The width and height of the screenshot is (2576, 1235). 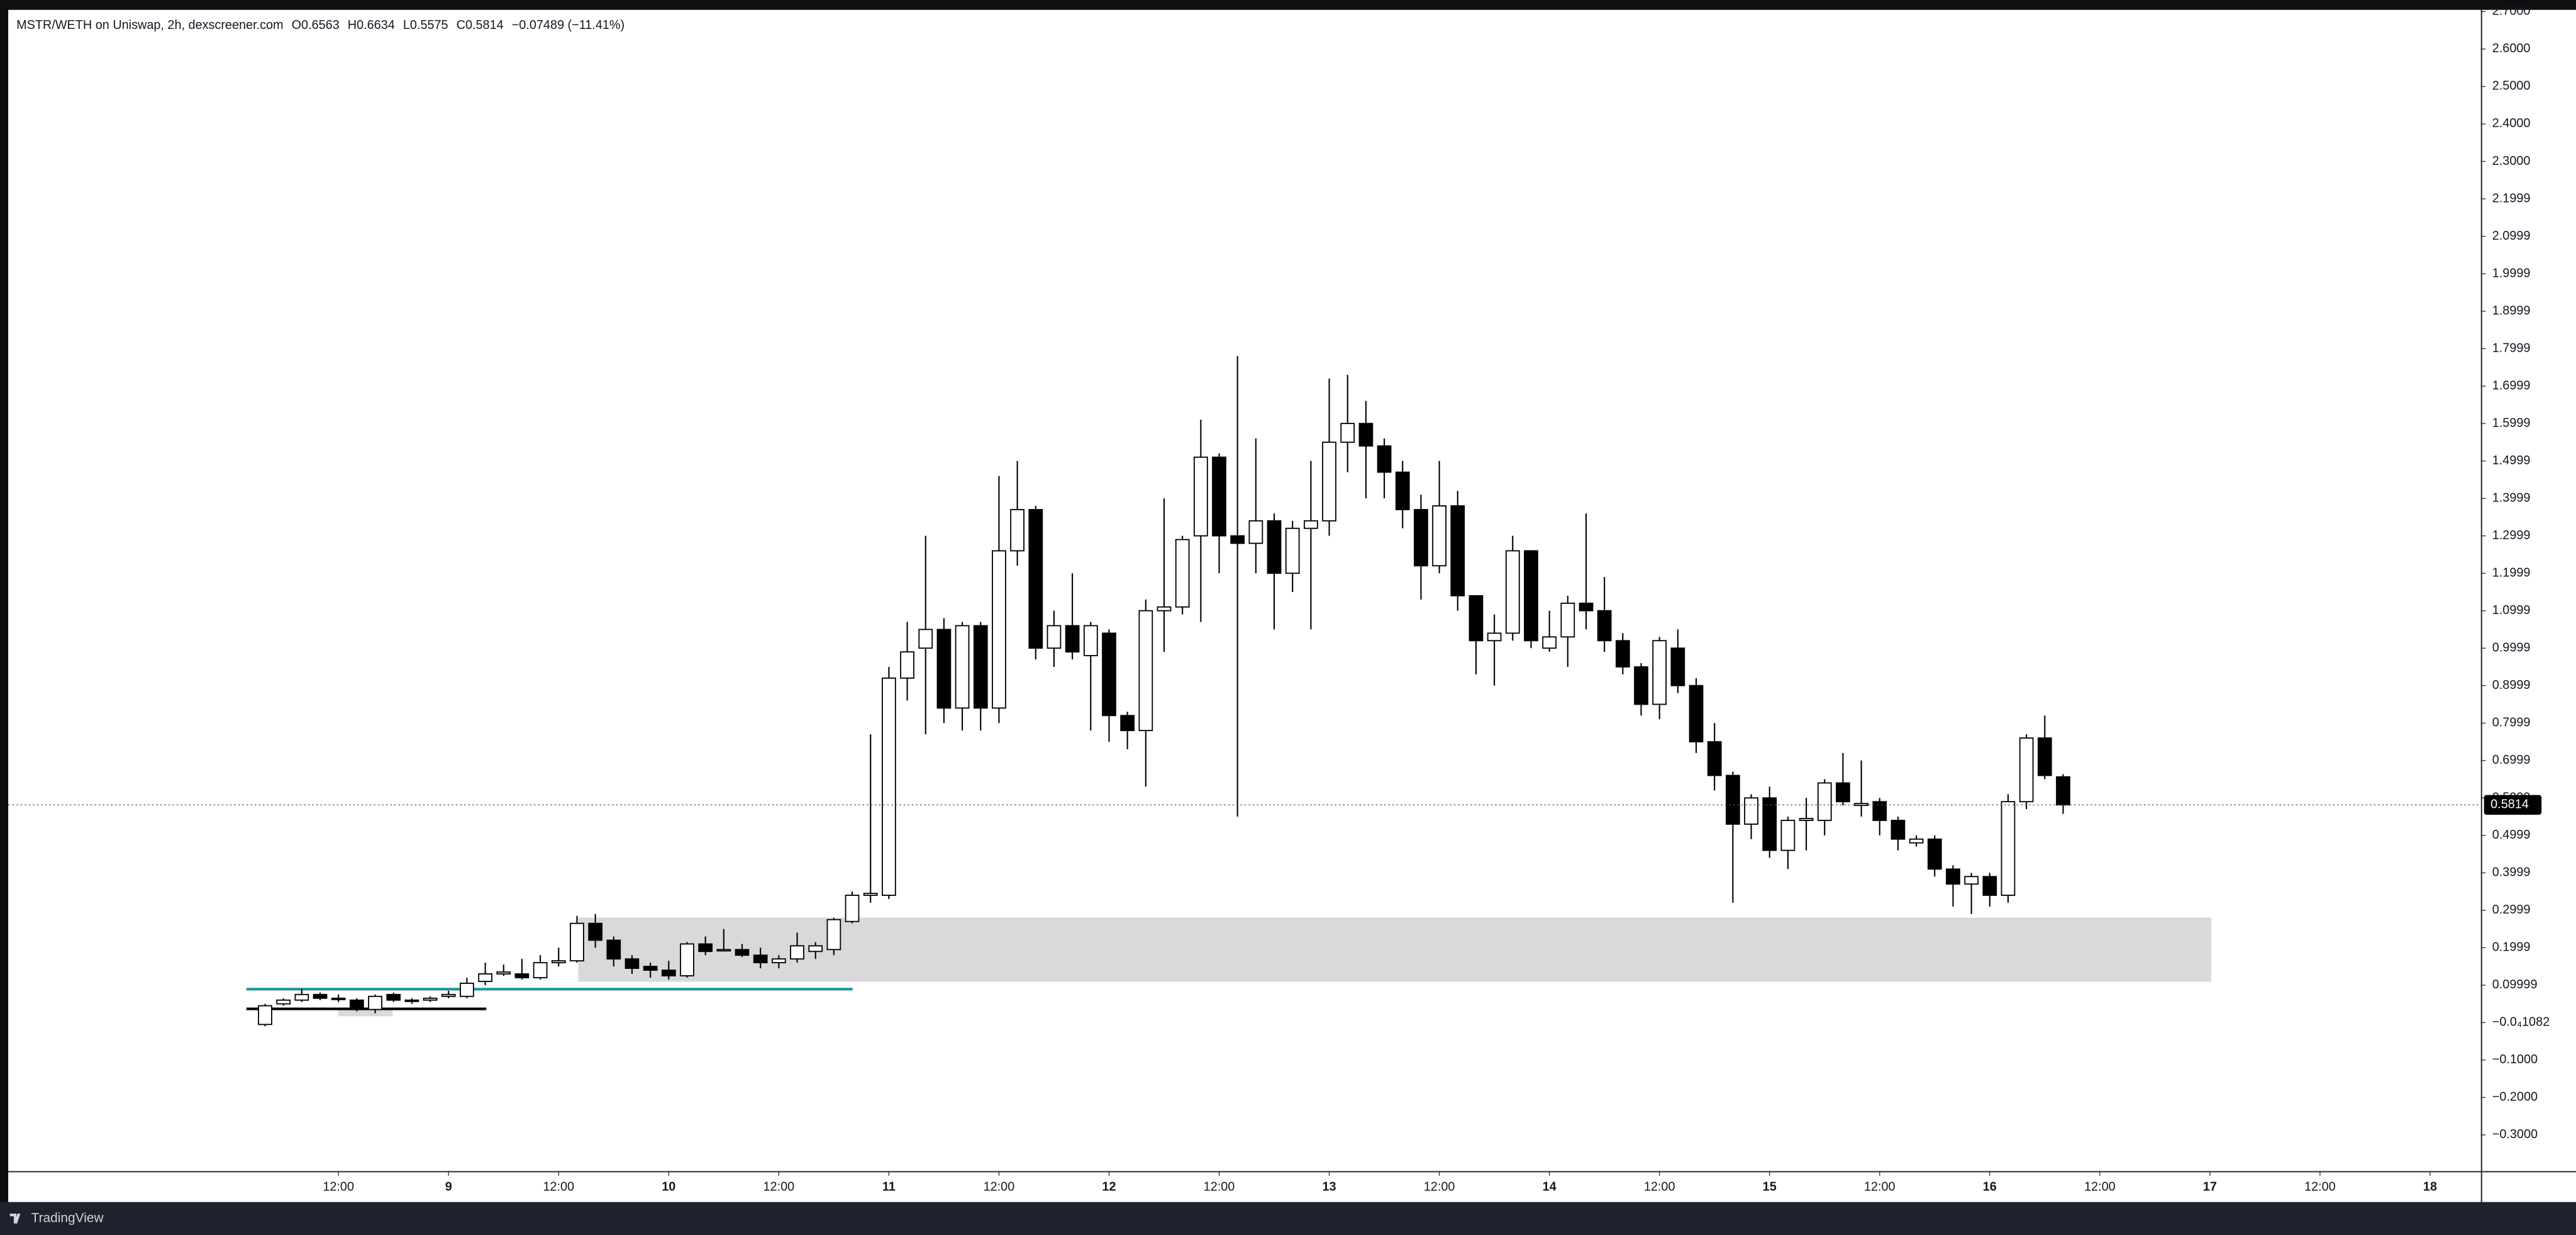 I want to click on y-tick-label: −0.1000, so click(x=2515, y=1059).